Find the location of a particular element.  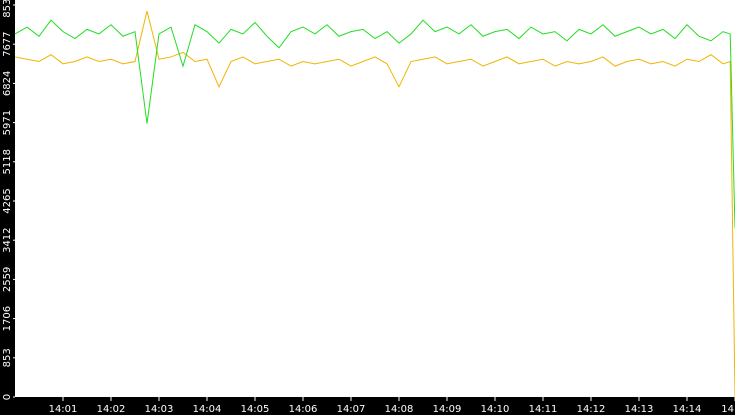

y-tick-label: 8530 is located at coordinates (7, 9).